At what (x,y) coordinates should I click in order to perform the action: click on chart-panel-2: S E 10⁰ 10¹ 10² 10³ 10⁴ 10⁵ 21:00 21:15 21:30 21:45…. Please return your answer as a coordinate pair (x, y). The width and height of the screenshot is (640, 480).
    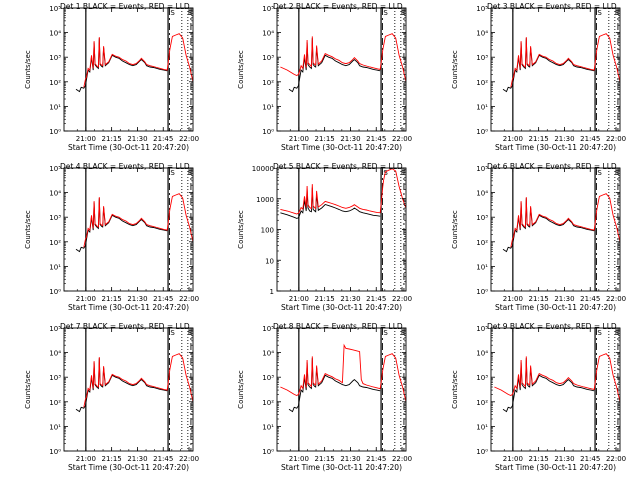
    Looking at the image, I should click on (324, 77).